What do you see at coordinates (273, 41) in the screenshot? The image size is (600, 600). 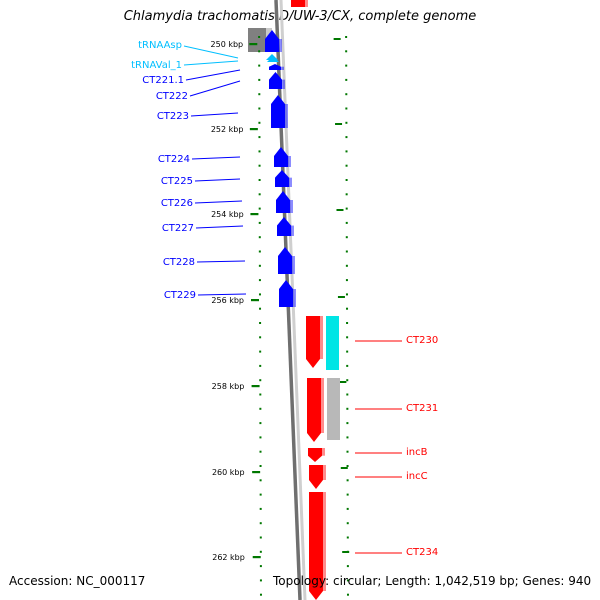 I see `cds-arrow-top` at bounding box center [273, 41].